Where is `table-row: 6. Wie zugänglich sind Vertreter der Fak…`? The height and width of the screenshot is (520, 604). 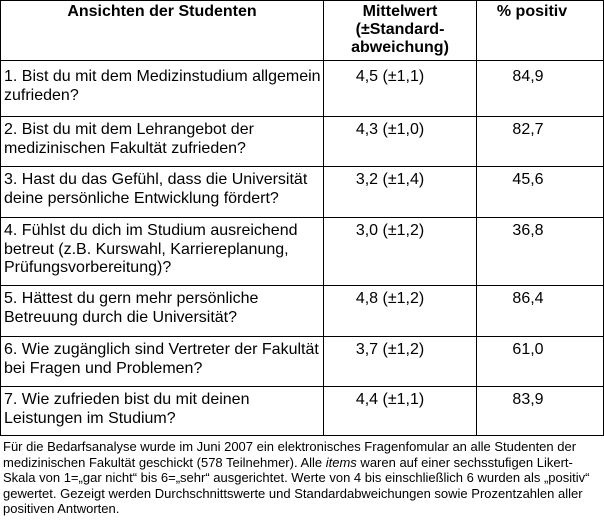
table-row: 6. Wie zugänglich sind Vertreter der Fak… is located at coordinates (302, 361).